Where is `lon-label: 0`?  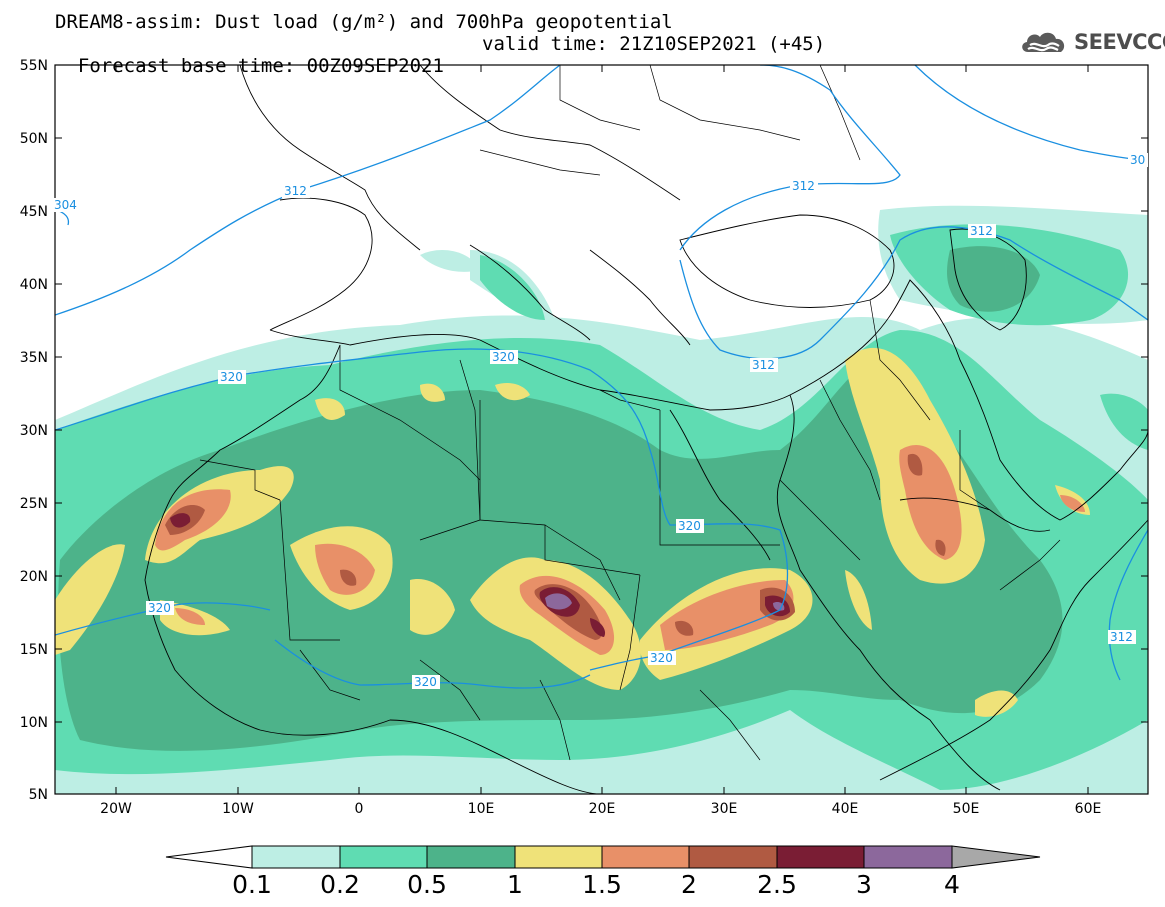
lon-label: 0 is located at coordinates (359, 809).